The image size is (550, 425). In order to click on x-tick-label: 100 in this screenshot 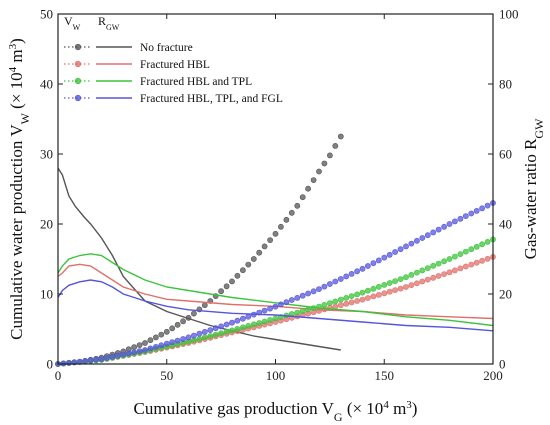, I will do `click(276, 375)`.